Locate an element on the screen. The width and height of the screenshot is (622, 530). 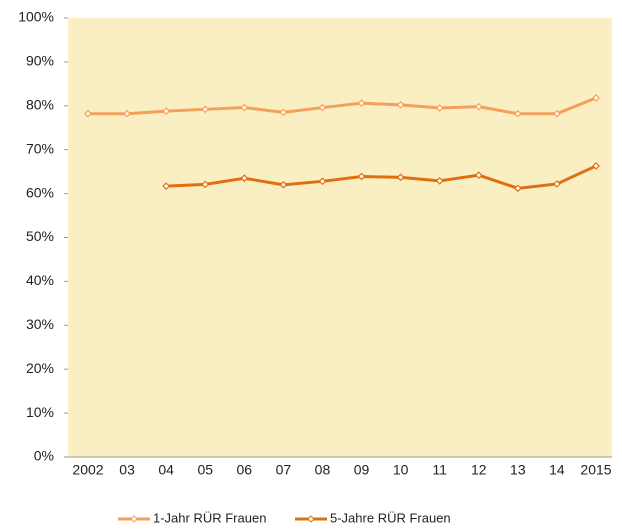
x-tick-label: 04 is located at coordinates (166, 470).